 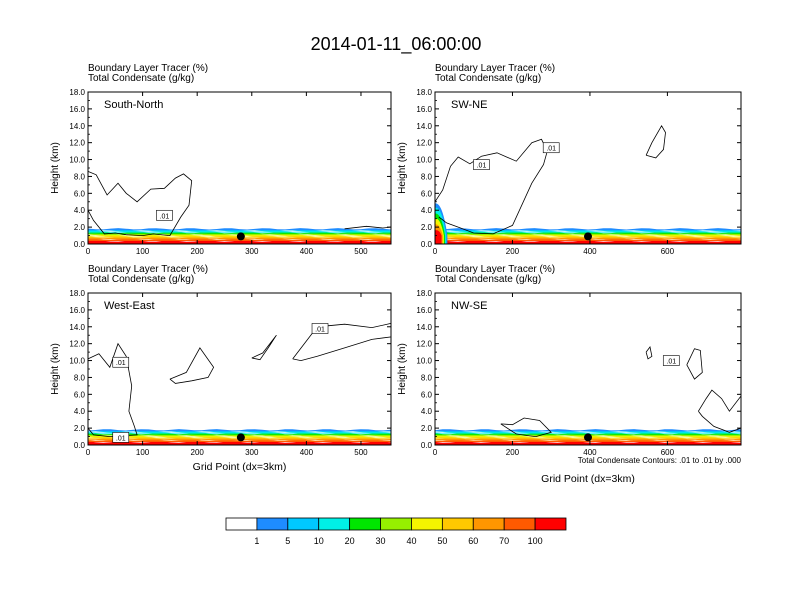 I want to click on colorbar-label: 70, so click(x=504, y=541).